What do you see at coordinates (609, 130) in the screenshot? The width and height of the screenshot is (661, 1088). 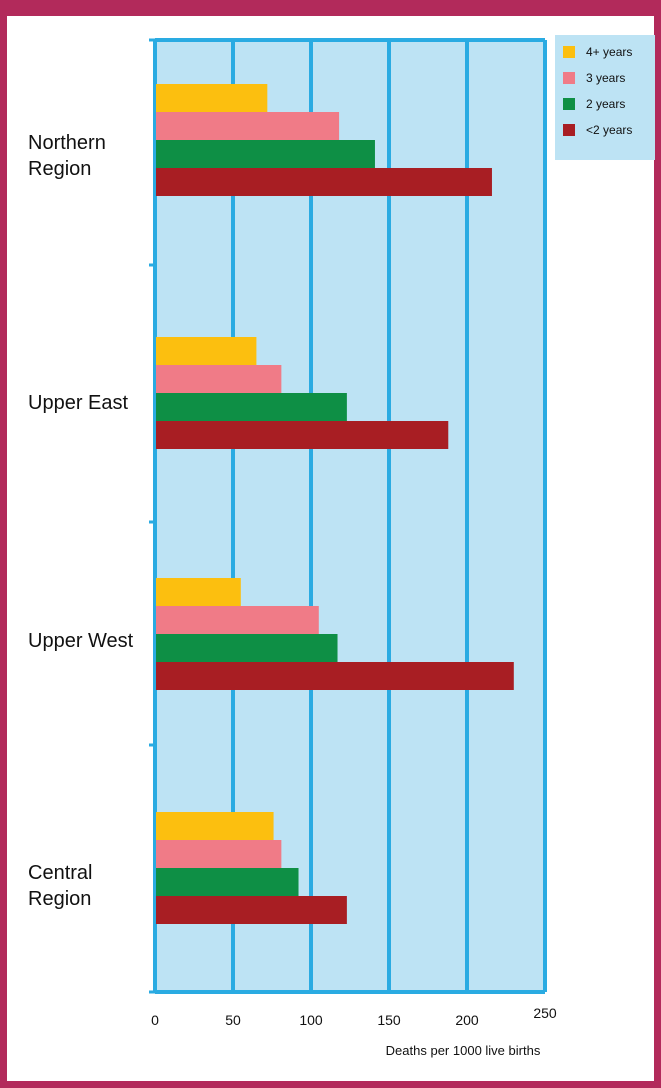 I see `legend-label: <2 years` at bounding box center [609, 130].